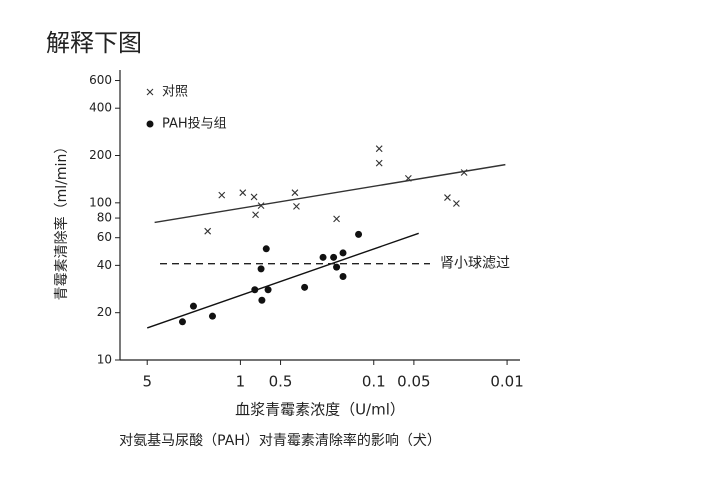 The height and width of the screenshot is (488, 720). I want to click on caption: 对氨基马尿酸（PAH）对青霉素清除率的影响（犬）, so click(280, 440).